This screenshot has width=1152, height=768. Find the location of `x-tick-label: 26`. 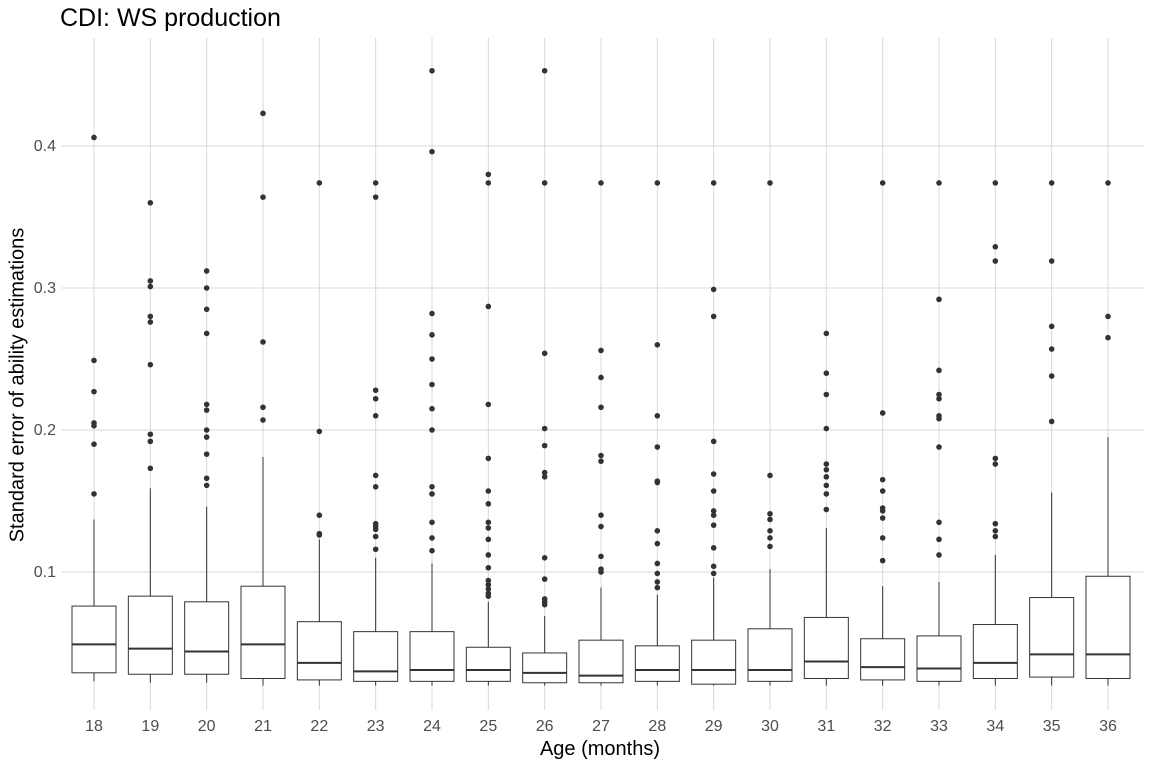

x-tick-label: 26 is located at coordinates (545, 726).